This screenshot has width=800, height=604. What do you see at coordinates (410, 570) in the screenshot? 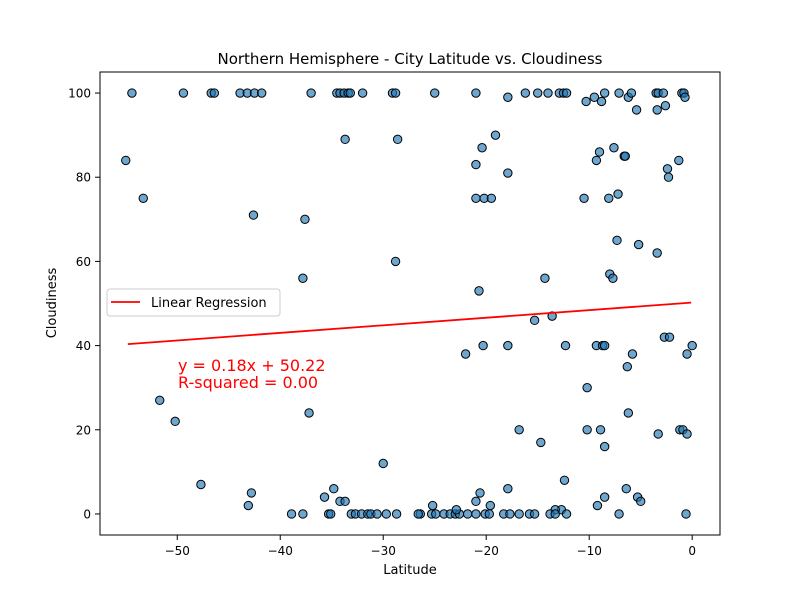
I see `x-axis-label: Latitude` at bounding box center [410, 570].